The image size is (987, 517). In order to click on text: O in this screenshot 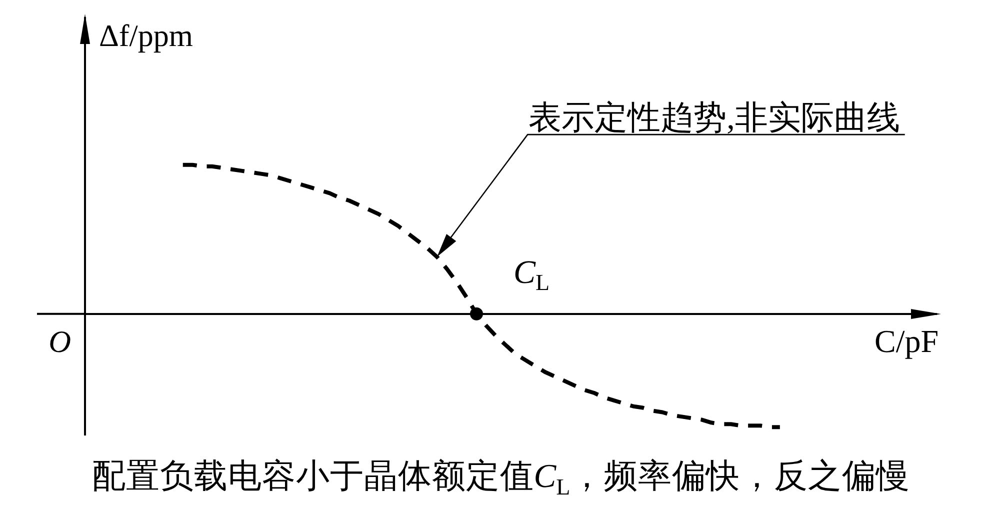, I will do `click(60, 341)`.